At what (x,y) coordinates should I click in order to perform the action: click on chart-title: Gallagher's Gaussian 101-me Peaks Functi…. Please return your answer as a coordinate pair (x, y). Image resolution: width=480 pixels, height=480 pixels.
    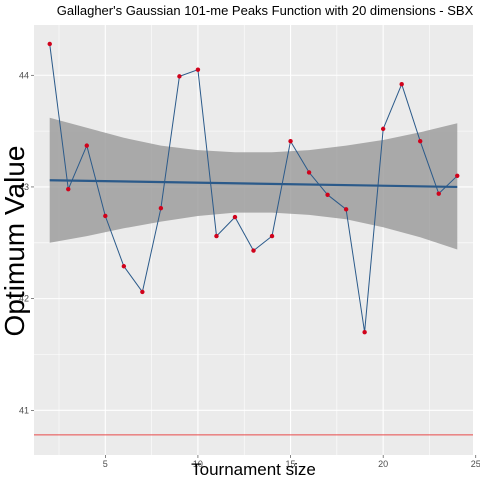
    Looking at the image, I should click on (265, 10).